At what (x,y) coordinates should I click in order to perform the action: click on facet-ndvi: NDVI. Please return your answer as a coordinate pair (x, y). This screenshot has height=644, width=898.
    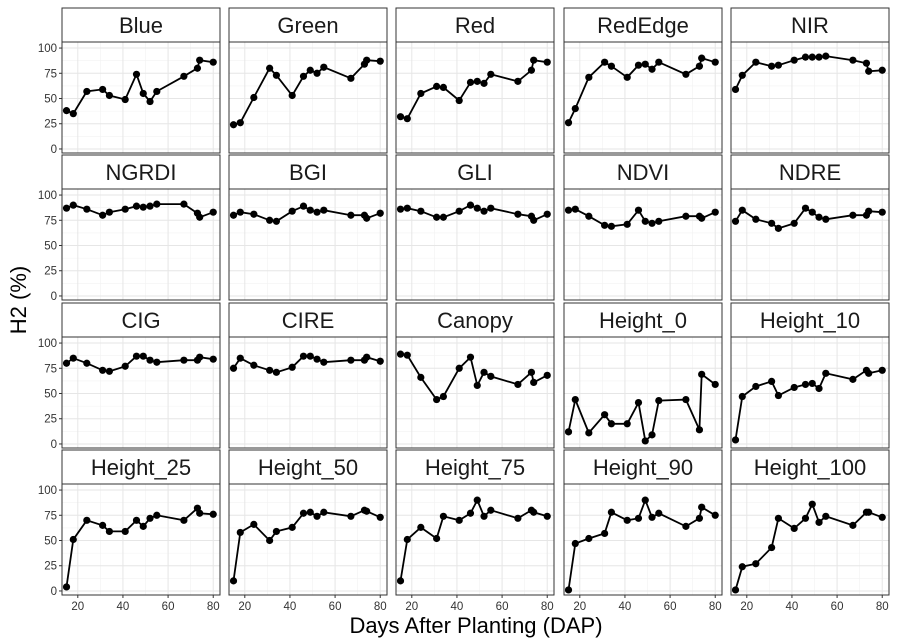
    Looking at the image, I should click on (643, 227).